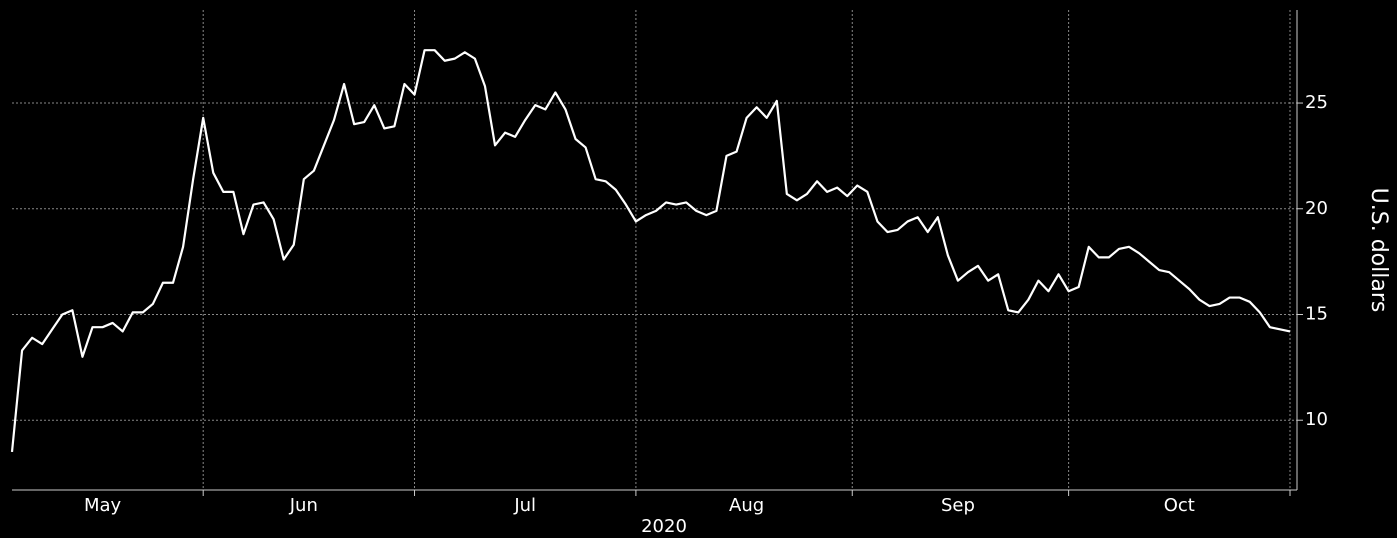 The width and height of the screenshot is (1397, 538). Describe the element at coordinates (958, 505) in the screenshot. I see `x-tick-label: Sep` at that location.